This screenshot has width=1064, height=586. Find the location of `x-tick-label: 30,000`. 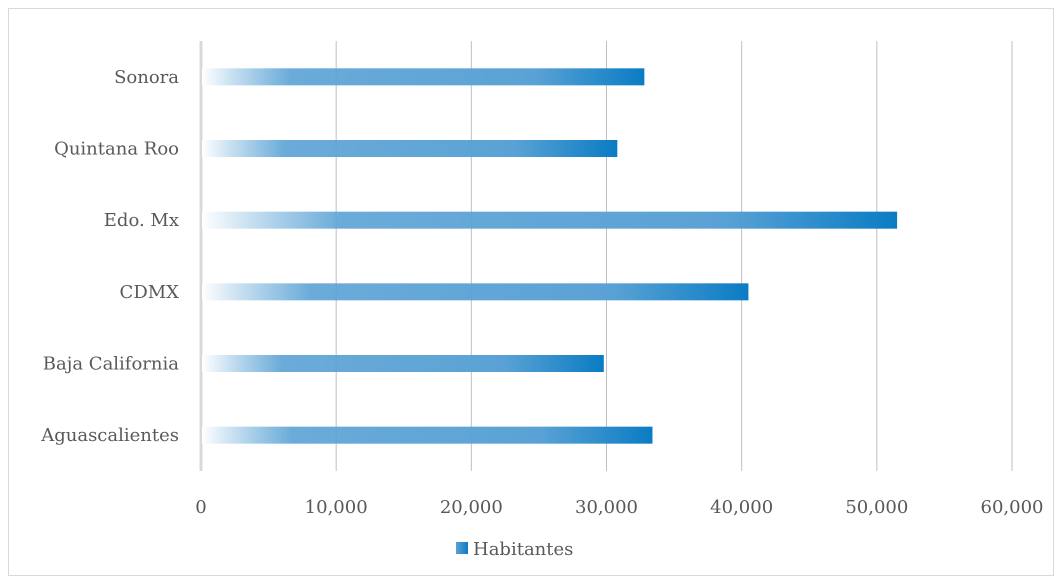

x-tick-label: 30,000 is located at coordinates (606, 507).